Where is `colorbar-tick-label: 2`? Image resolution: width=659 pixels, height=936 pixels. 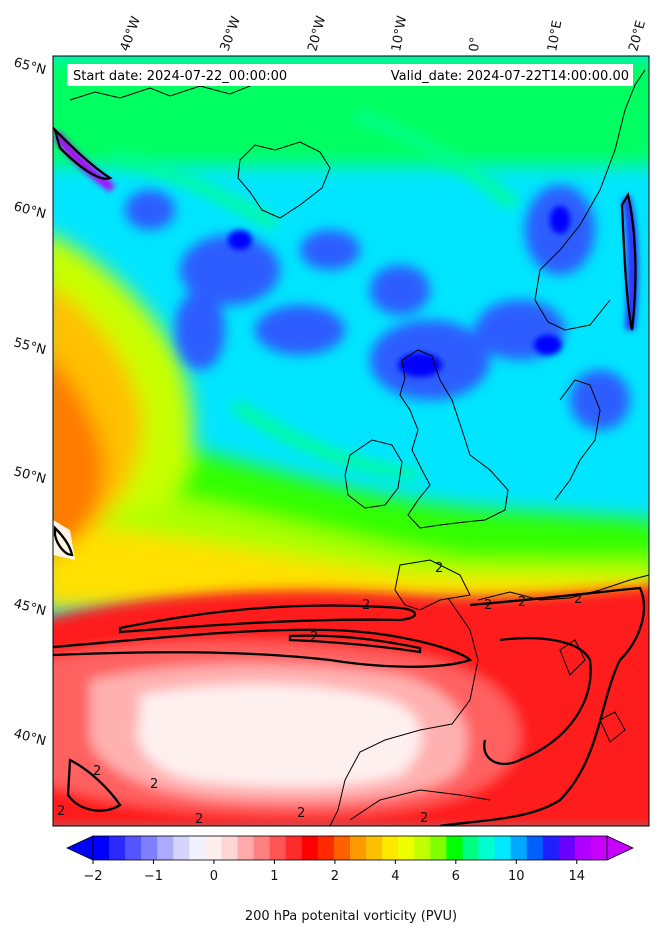 colorbar-tick-label: 2 is located at coordinates (335, 876).